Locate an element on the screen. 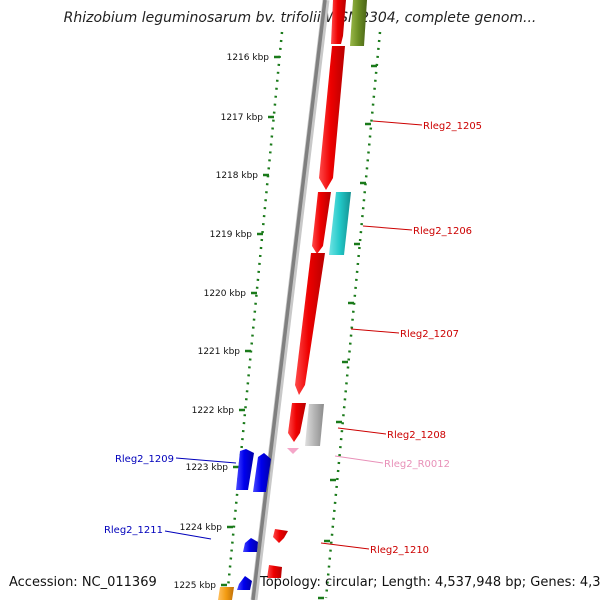 This screenshot has width=600, height=600. gene-label-1209: Rleg2_1209 is located at coordinates (144, 459).